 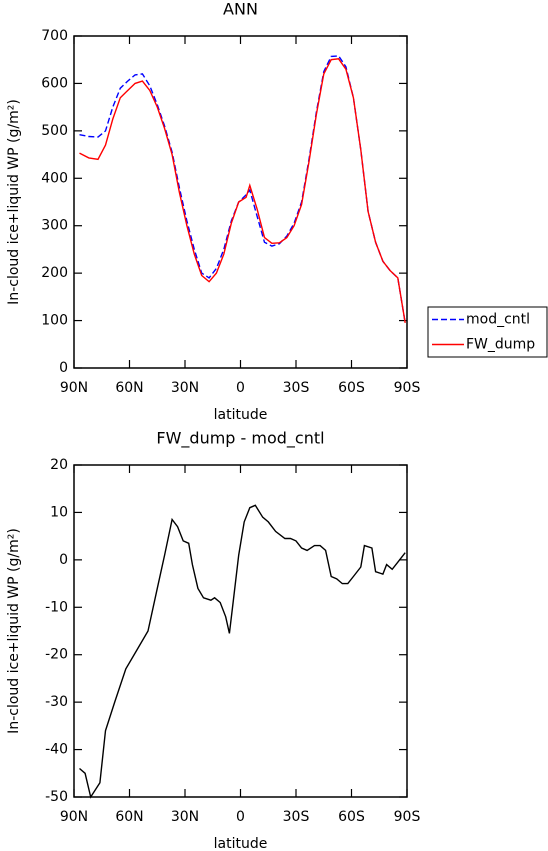 I want to click on legend-label: mod_cntl, so click(x=498, y=320).